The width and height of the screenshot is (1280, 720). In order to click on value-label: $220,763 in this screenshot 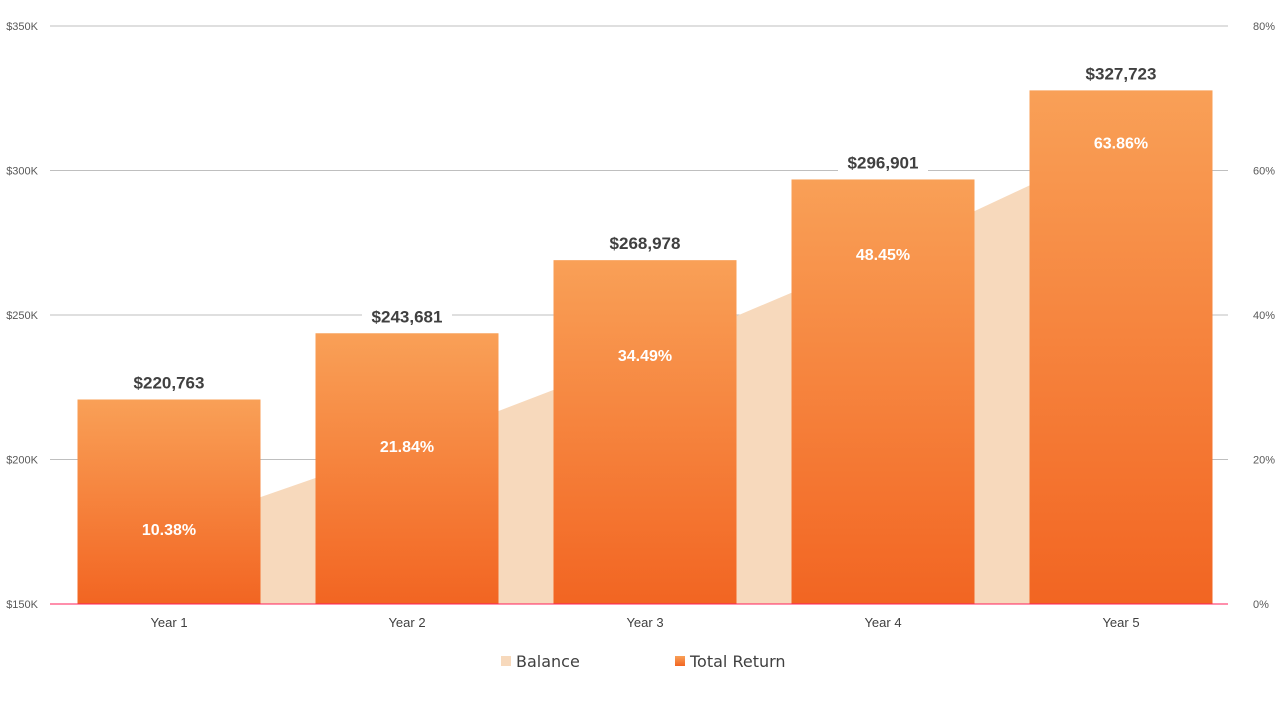, I will do `click(169, 382)`.